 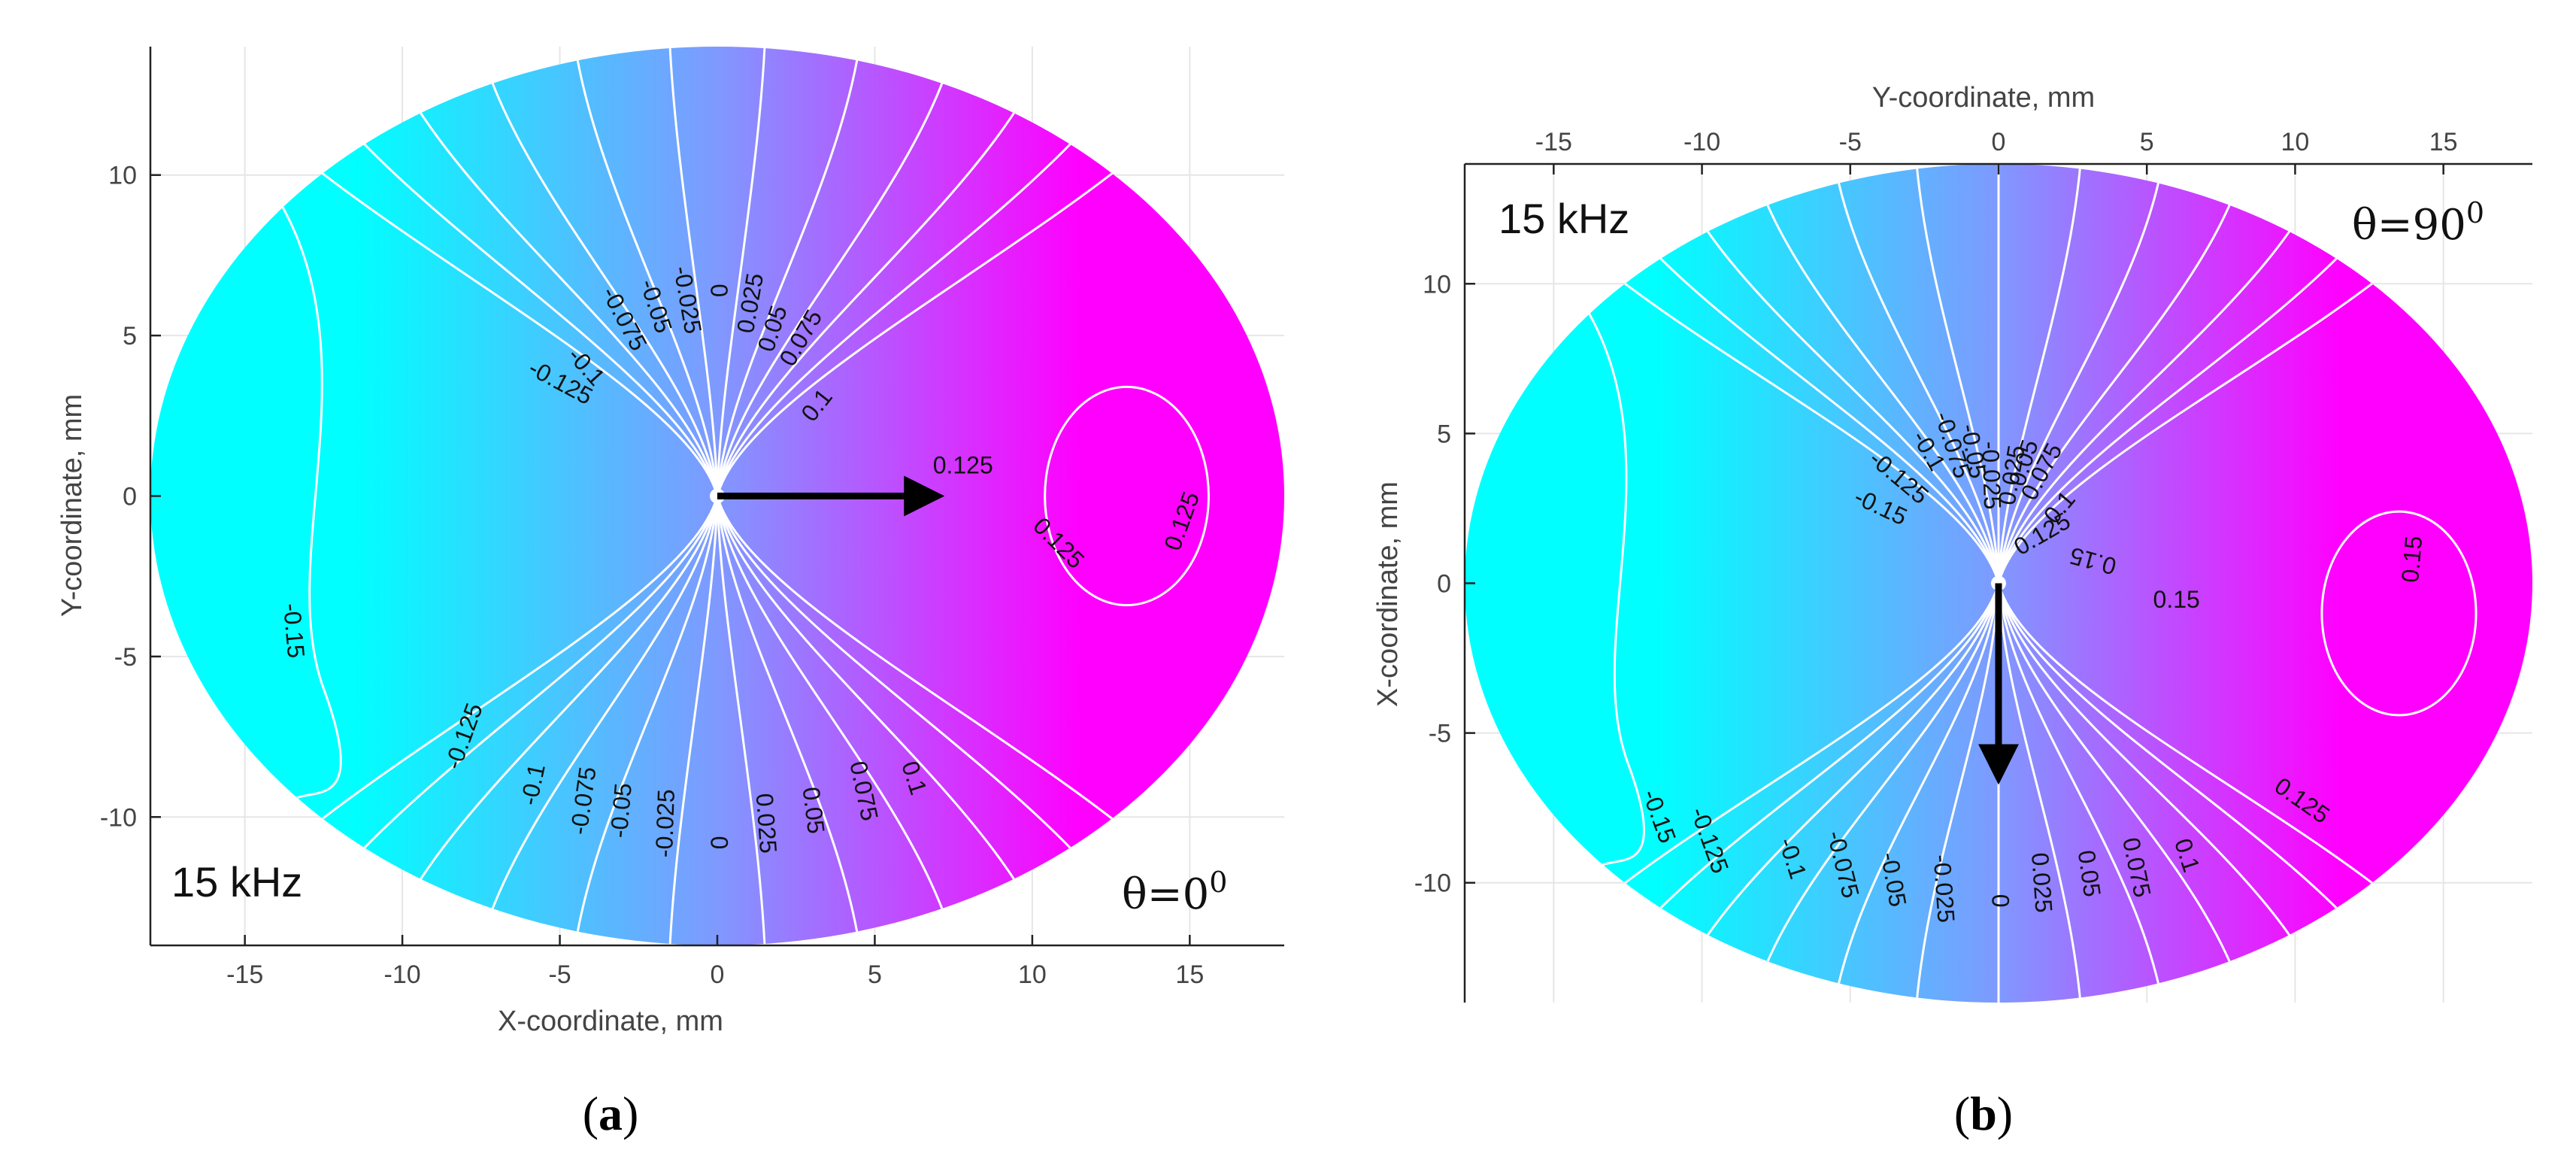 I want to click on contour-label: -0.05, so click(x=621, y=810).